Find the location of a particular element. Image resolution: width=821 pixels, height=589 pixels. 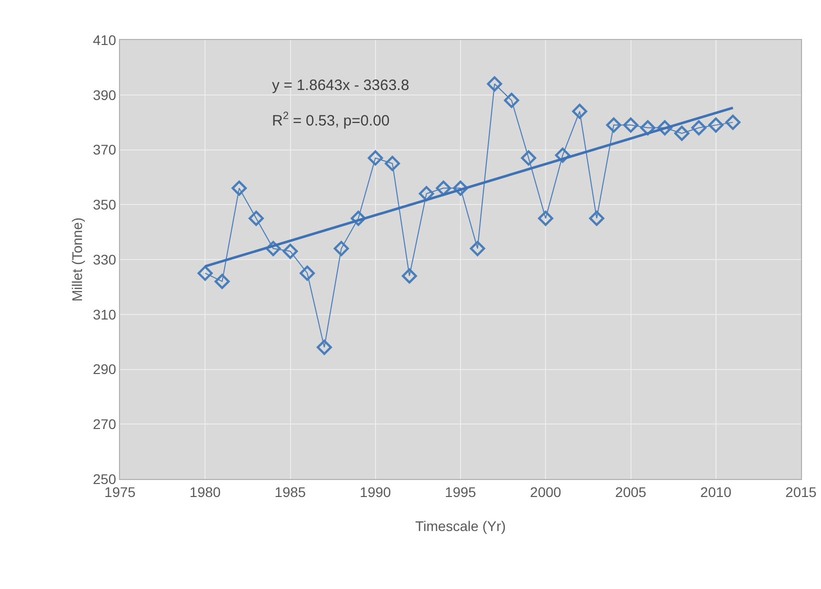

x-tick-label: 1985 is located at coordinates (290, 492).